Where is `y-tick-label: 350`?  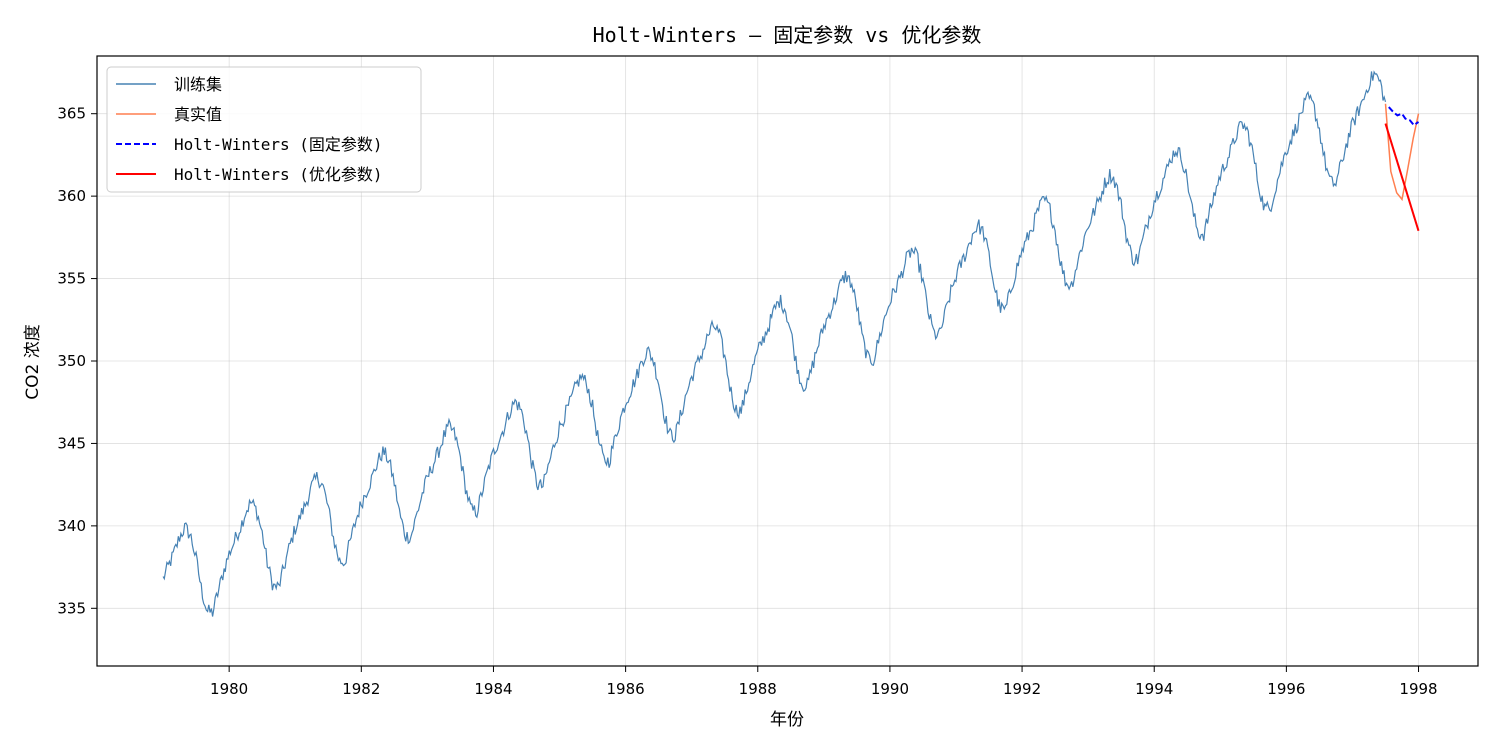 y-tick-label: 350 is located at coordinates (71, 361).